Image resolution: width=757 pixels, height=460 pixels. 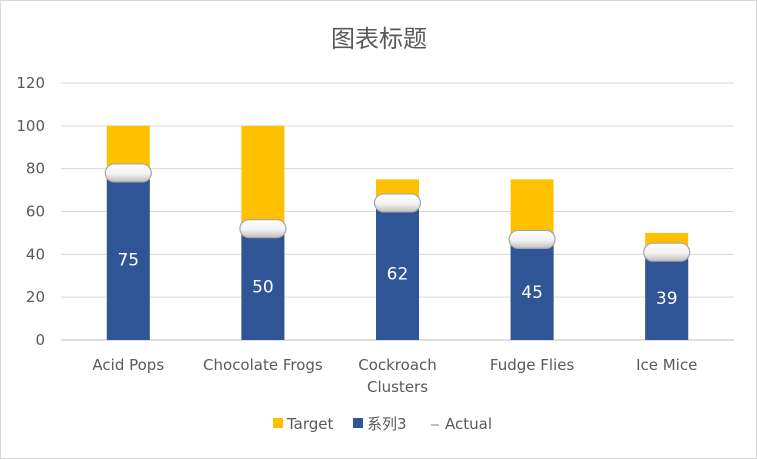 What do you see at coordinates (310, 424) in the screenshot?
I see `legend-label: Target` at bounding box center [310, 424].